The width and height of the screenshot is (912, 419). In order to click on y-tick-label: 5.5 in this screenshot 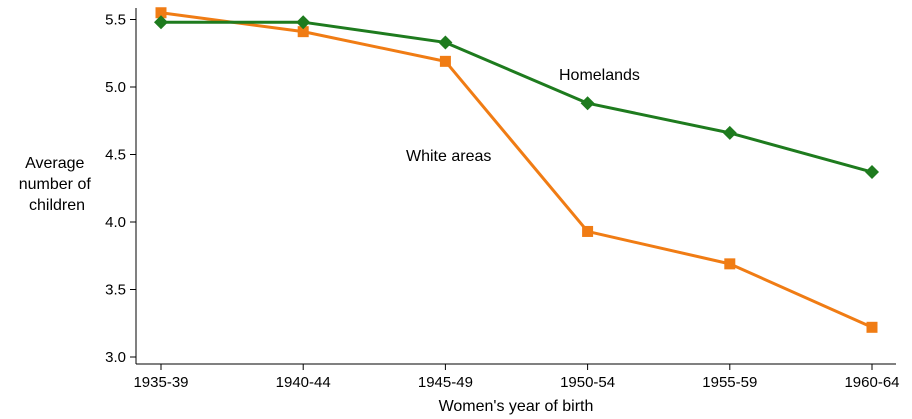, I will do `click(115, 20)`.